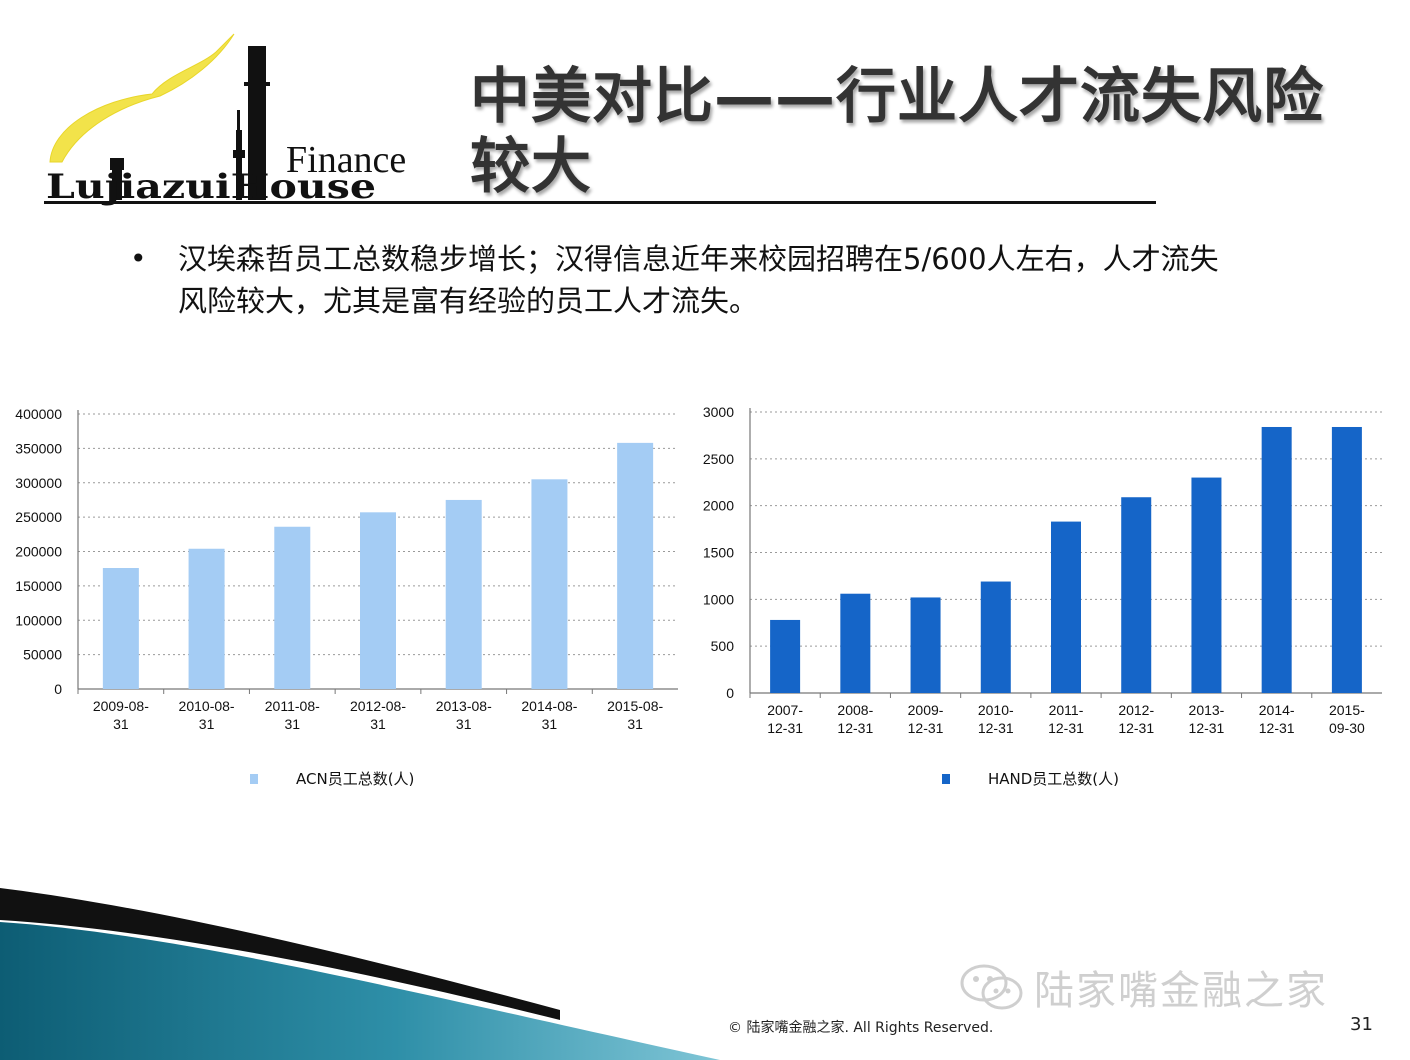 This screenshot has height=1060, width=1410. I want to click on watermark-text: 陆家嘴金融之家, so click(1181, 991).